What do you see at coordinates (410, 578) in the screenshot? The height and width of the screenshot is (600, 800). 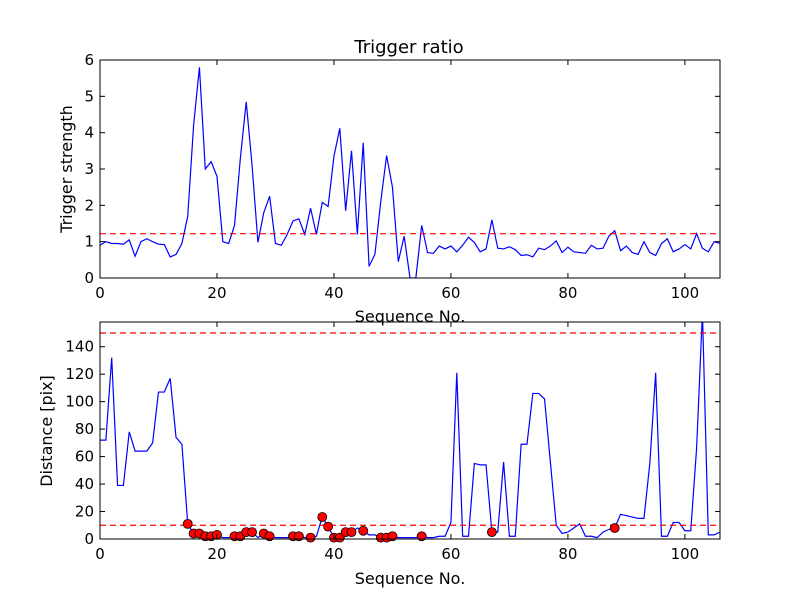 I see `bottom-x-axis-label: Sequence No.` at bounding box center [410, 578].